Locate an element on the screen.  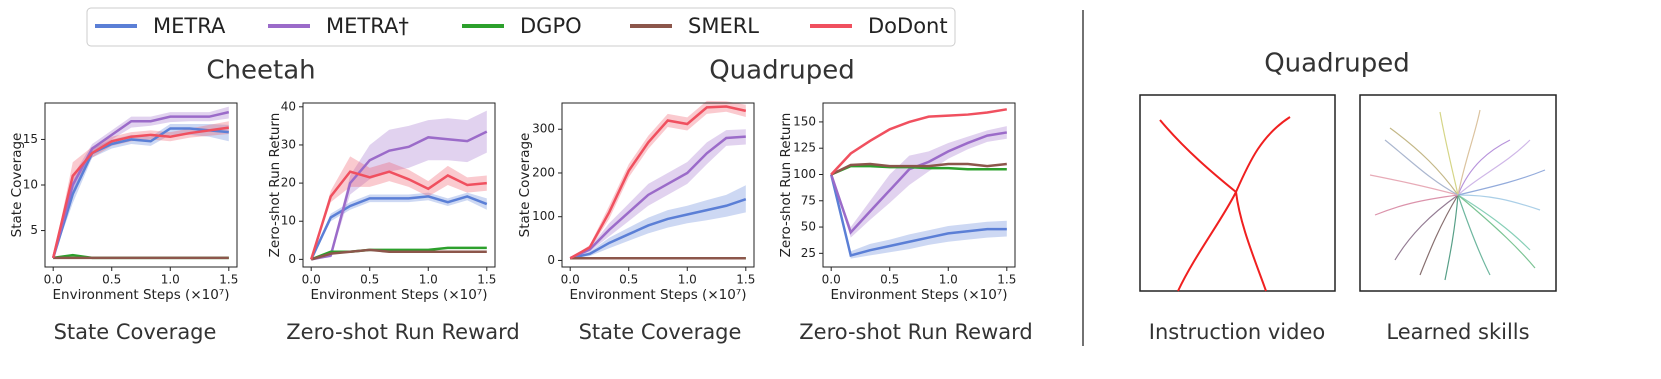
group-title: Quadruped is located at coordinates (782, 71).